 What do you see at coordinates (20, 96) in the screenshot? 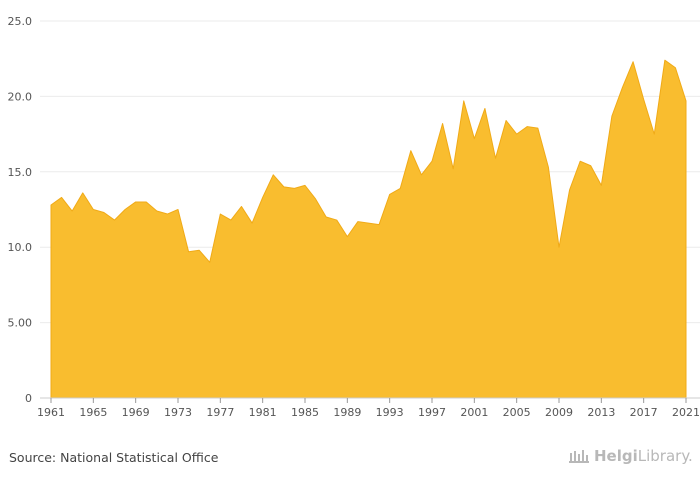
I see `y-tick-label: 20.0` at bounding box center [20, 96].